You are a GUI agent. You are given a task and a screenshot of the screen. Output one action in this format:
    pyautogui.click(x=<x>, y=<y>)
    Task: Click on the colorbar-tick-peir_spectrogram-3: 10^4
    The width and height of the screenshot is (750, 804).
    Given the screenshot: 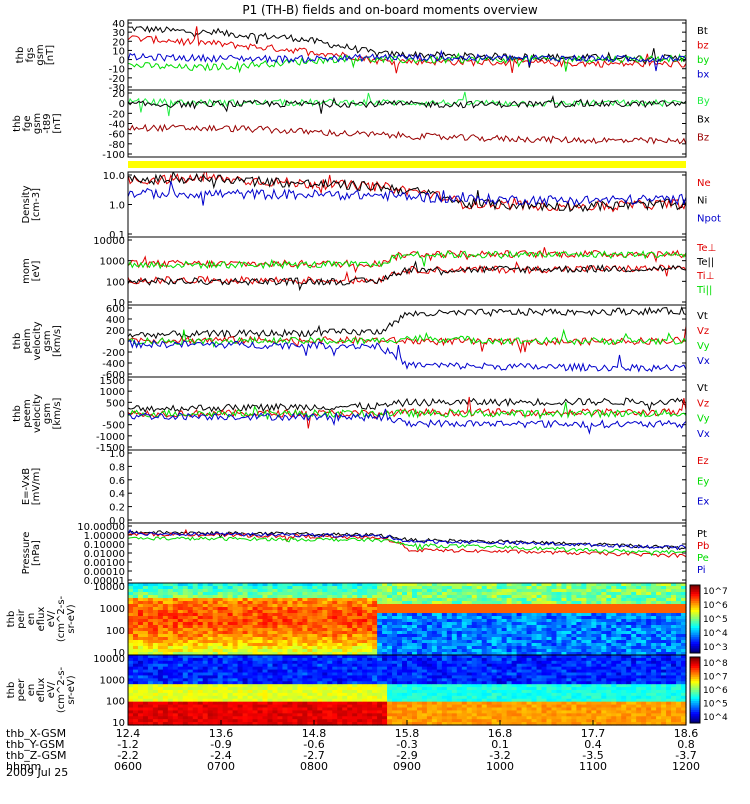 What is the action you would take?
    pyautogui.click(x=715, y=634)
    